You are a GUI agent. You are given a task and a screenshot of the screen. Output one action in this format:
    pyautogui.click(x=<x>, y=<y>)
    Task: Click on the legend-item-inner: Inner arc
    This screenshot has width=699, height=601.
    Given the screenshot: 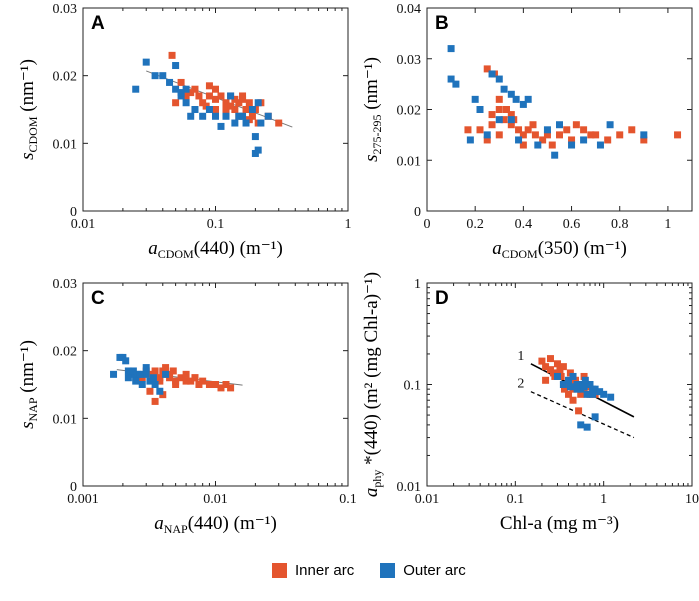 What is the action you would take?
    pyautogui.click(x=313, y=570)
    